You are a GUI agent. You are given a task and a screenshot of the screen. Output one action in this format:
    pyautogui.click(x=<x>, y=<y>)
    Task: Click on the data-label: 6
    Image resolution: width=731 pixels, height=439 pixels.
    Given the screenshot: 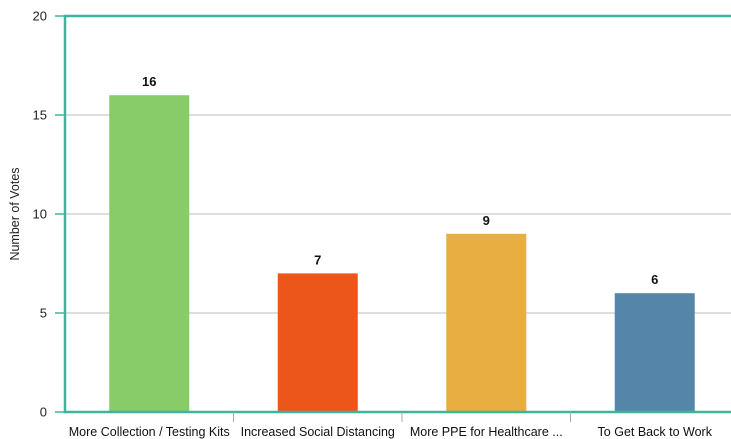 What is the action you would take?
    pyautogui.click(x=654, y=279)
    